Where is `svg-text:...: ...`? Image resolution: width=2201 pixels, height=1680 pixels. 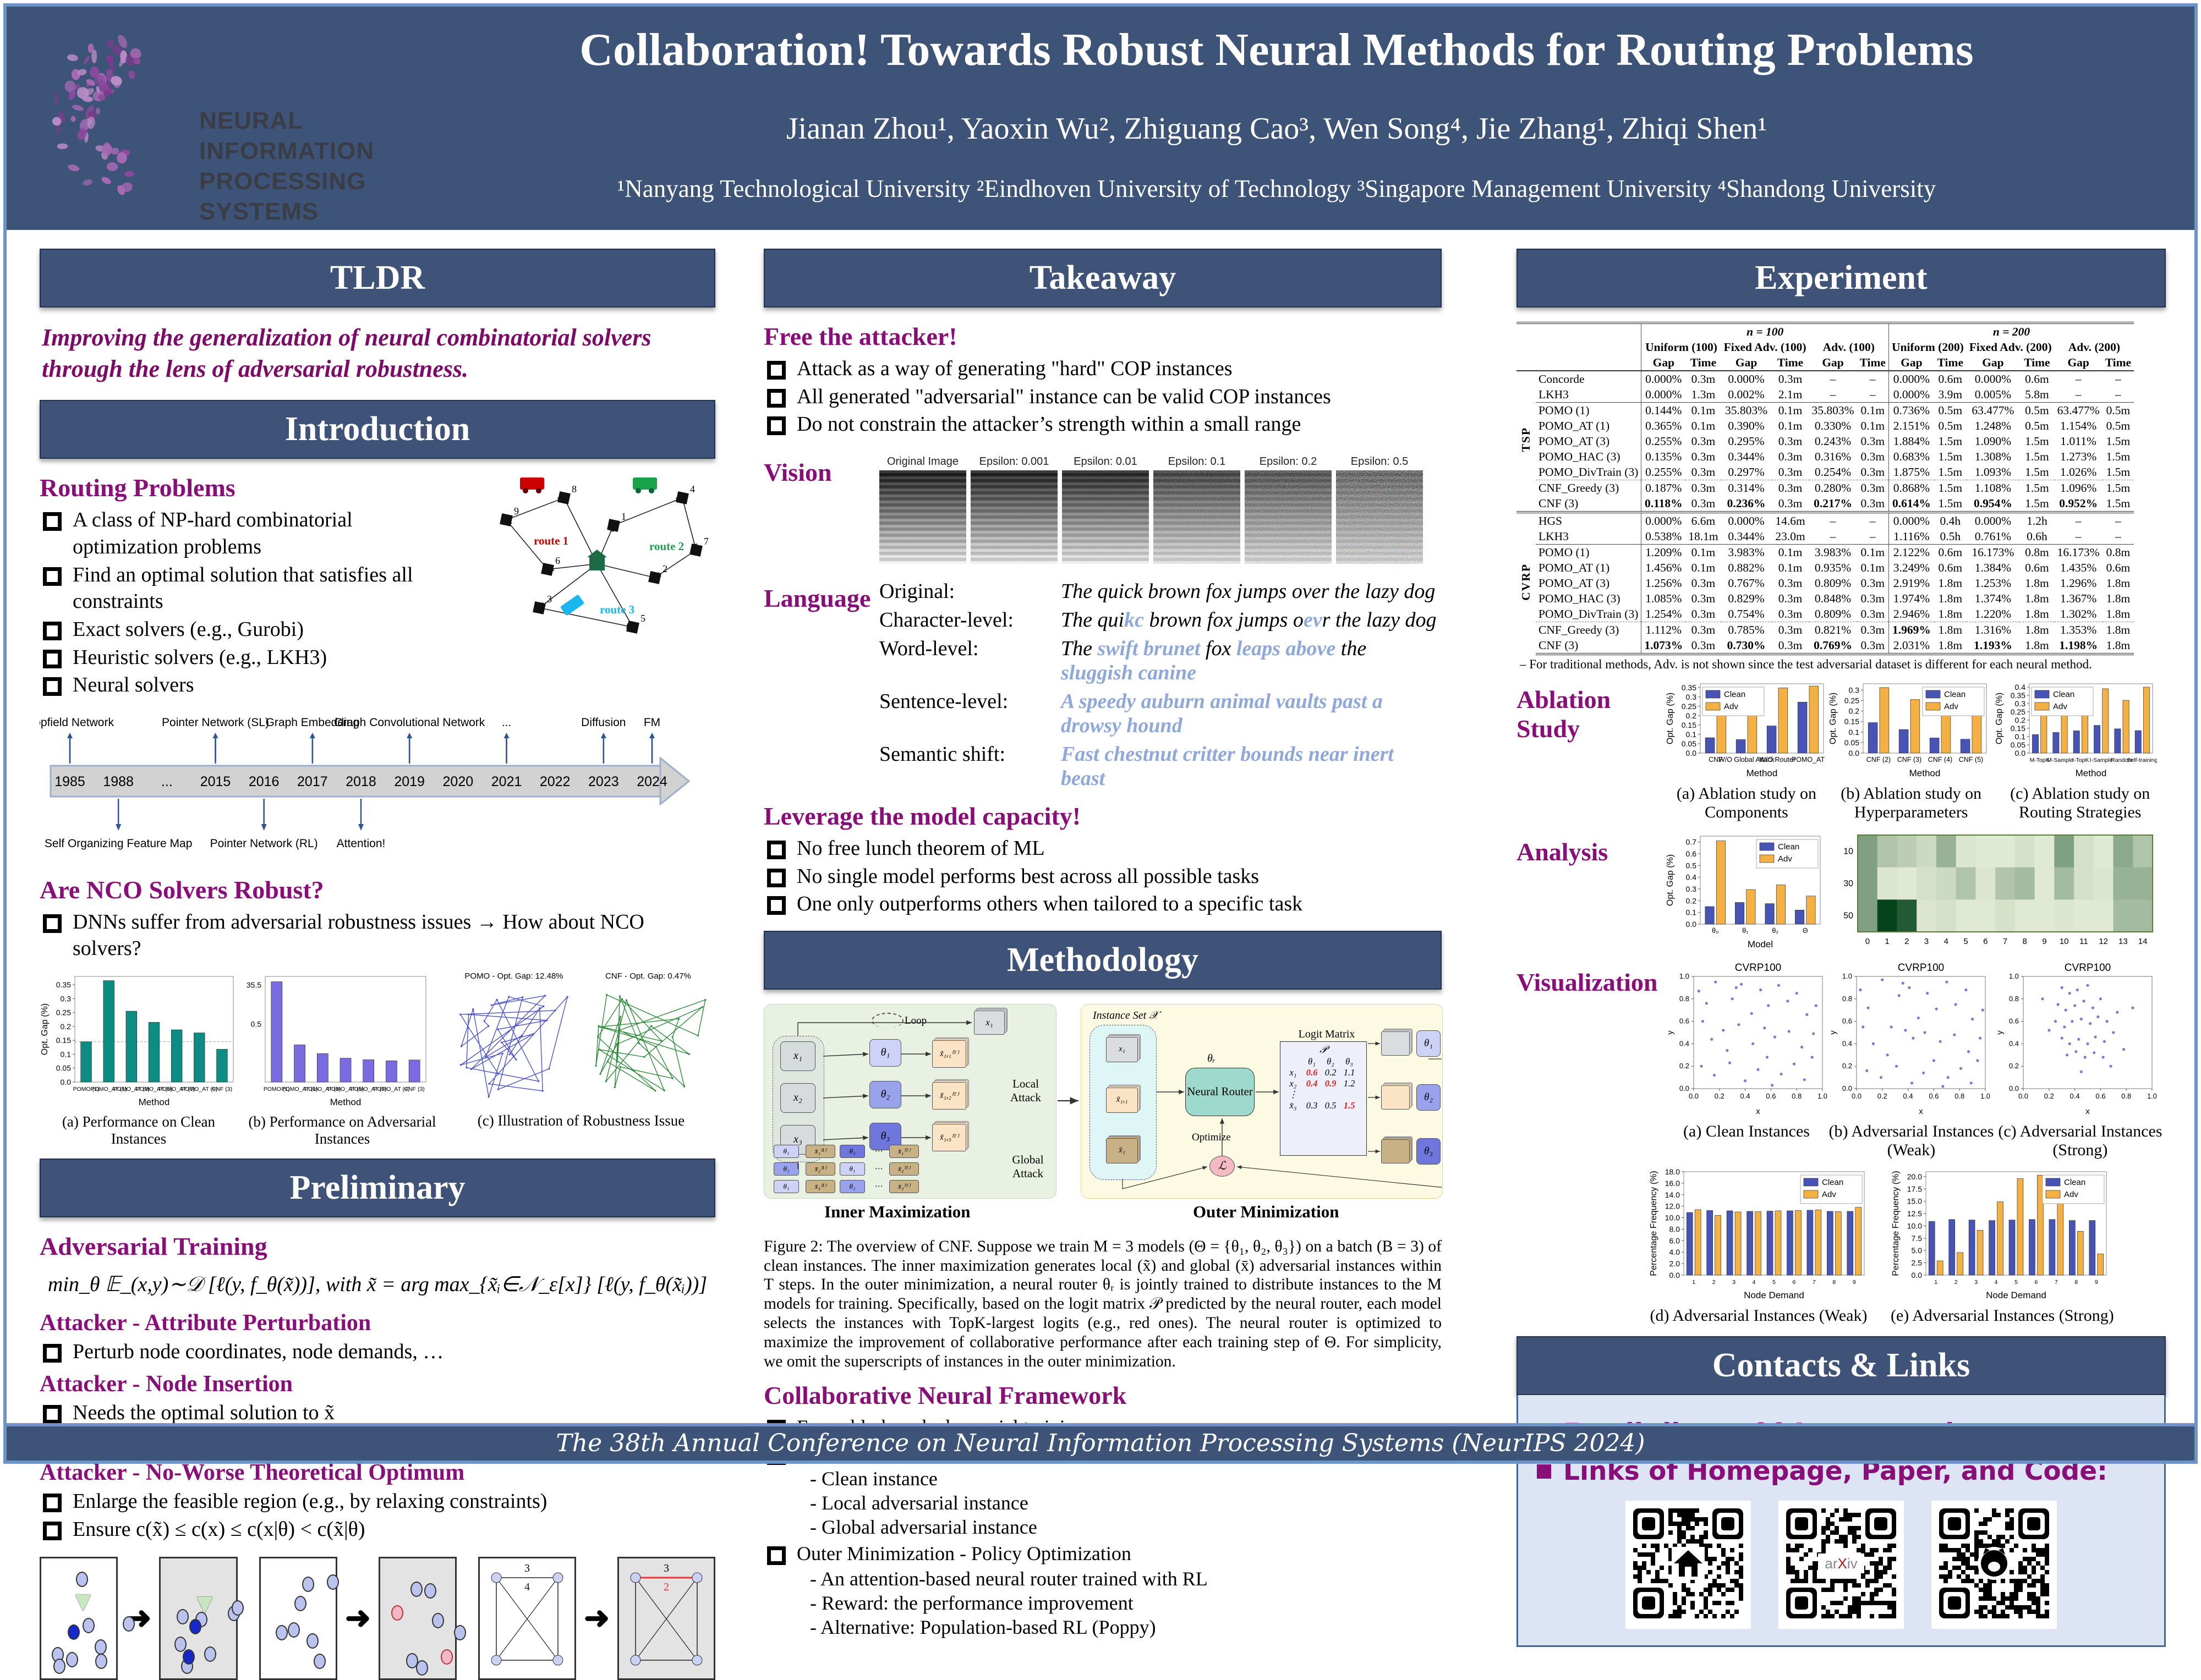 svg-text:...: ... is located at coordinates (167, 782).